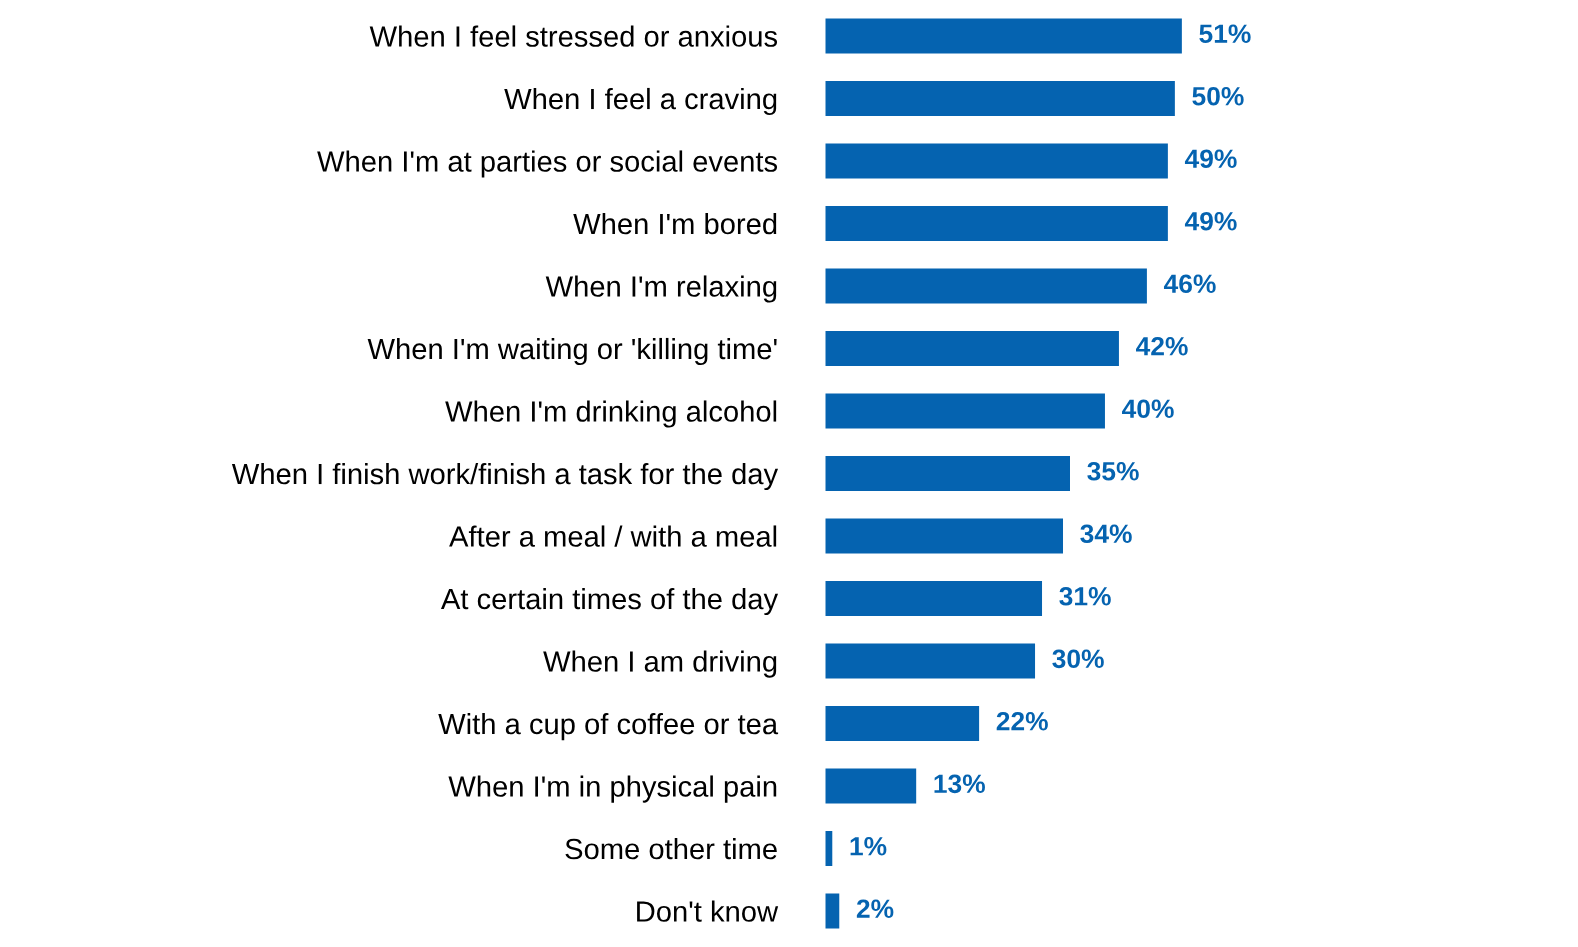 The height and width of the screenshot is (947, 1578). What do you see at coordinates (959, 784) in the screenshot?
I see `data-label: 13%` at bounding box center [959, 784].